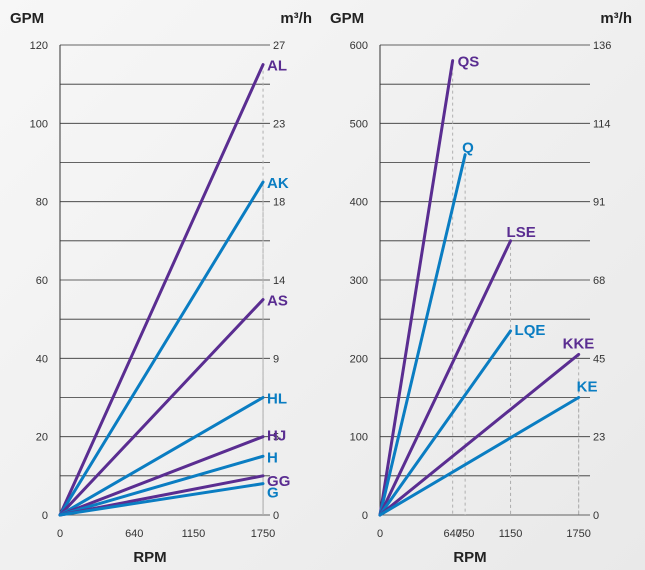 The width and height of the screenshot is (645, 570). What do you see at coordinates (579, 343) in the screenshot?
I see `series-label-kke: KKE` at bounding box center [579, 343].